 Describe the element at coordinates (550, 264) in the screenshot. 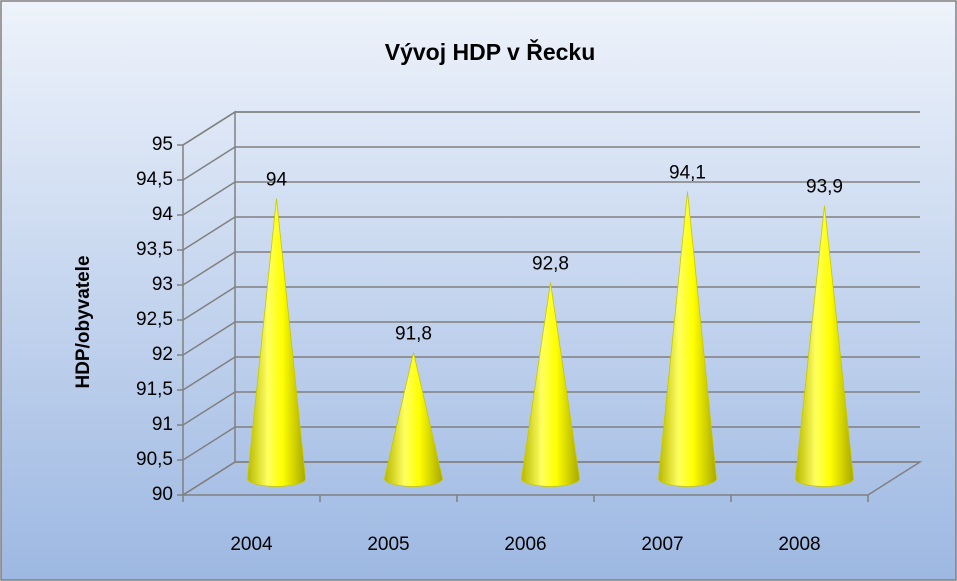

I see `value-label: 92,8` at that location.